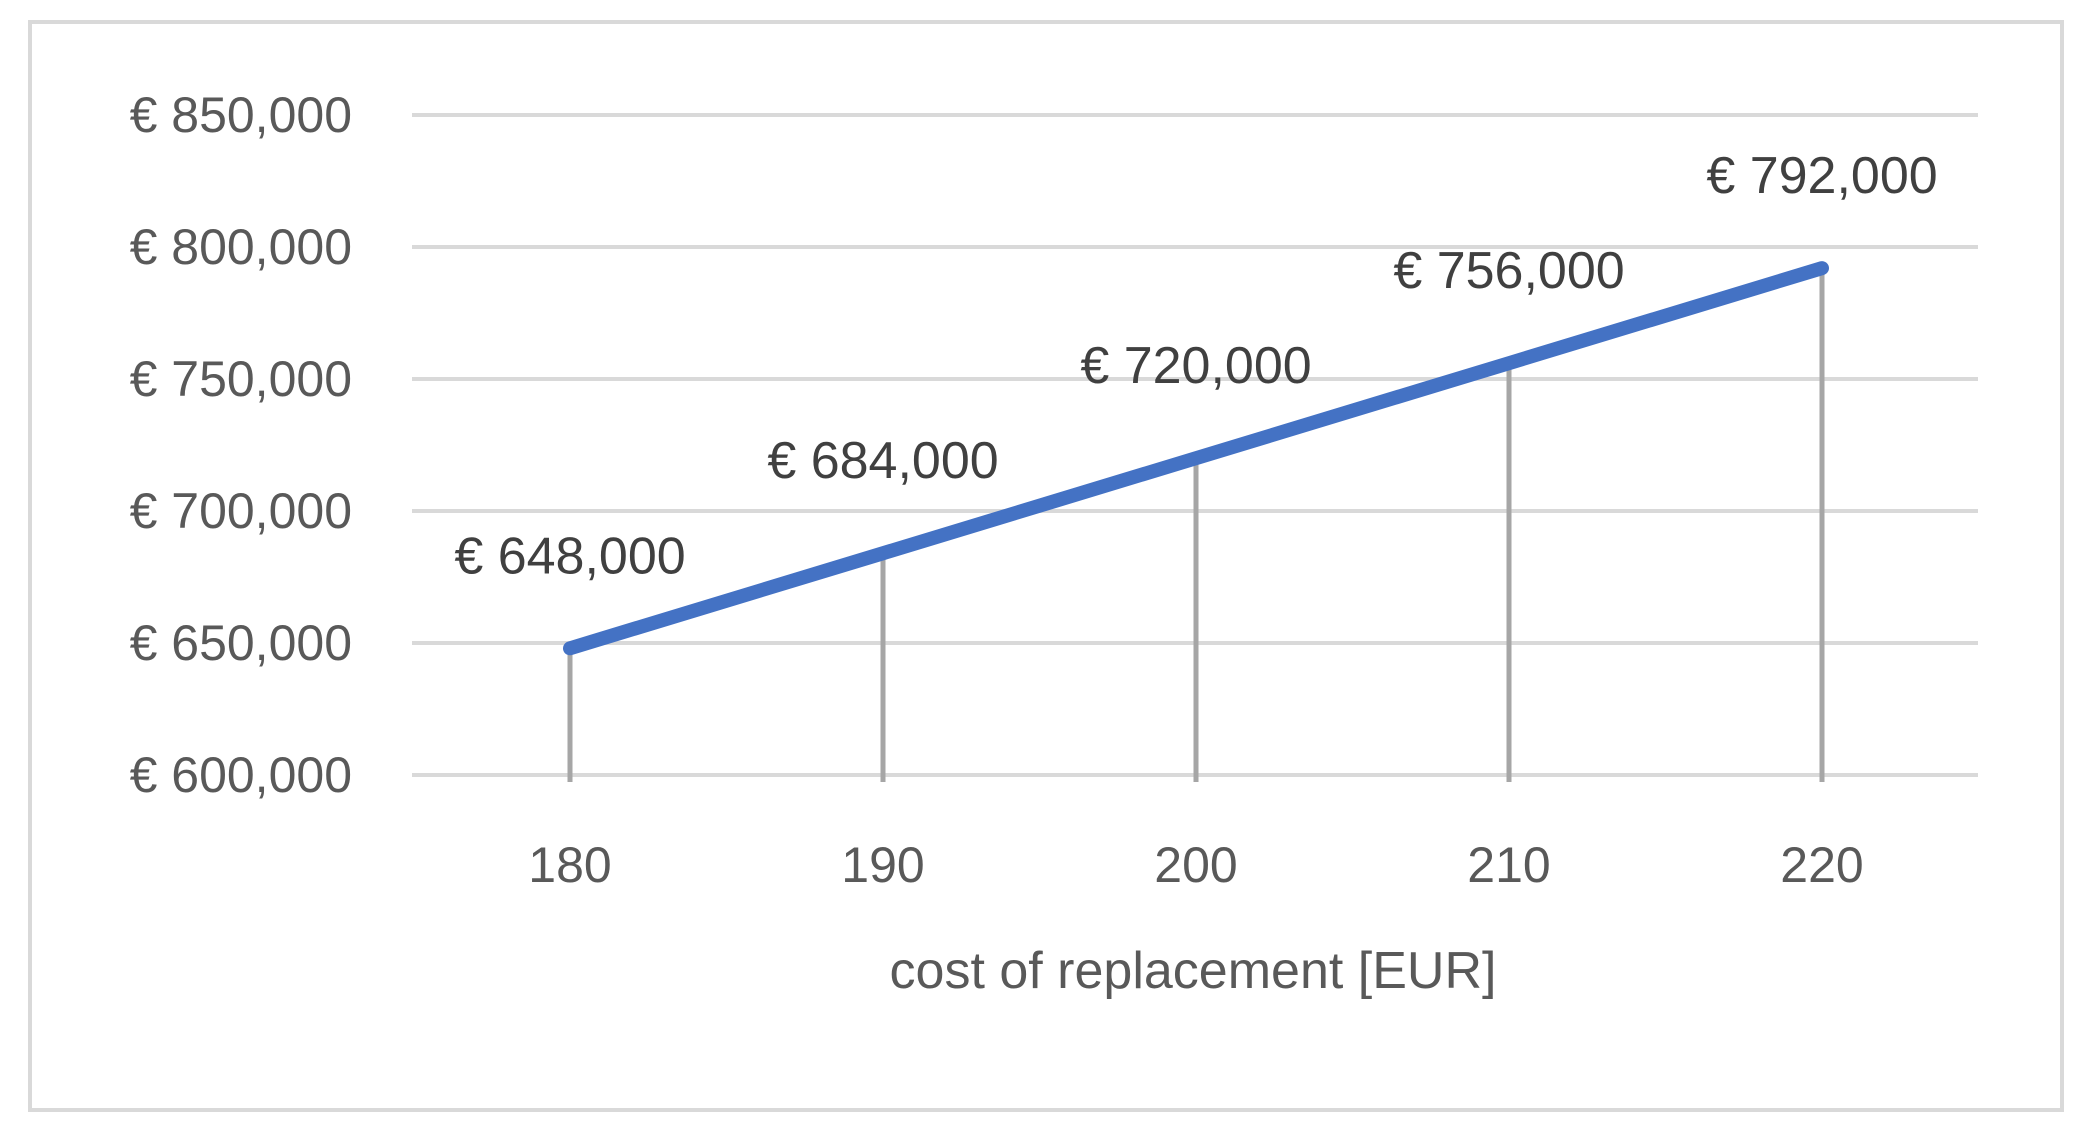 The width and height of the screenshot is (2096, 1138). Describe the element at coordinates (569, 556) in the screenshot. I see `data-label: € 648,000` at that location.